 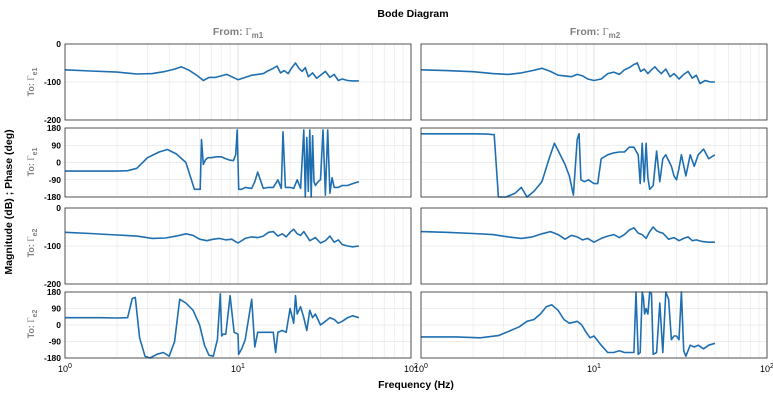 I want to click on y-axis-label: Magnitude (dB) ; Phase (deg), so click(x=9, y=201).